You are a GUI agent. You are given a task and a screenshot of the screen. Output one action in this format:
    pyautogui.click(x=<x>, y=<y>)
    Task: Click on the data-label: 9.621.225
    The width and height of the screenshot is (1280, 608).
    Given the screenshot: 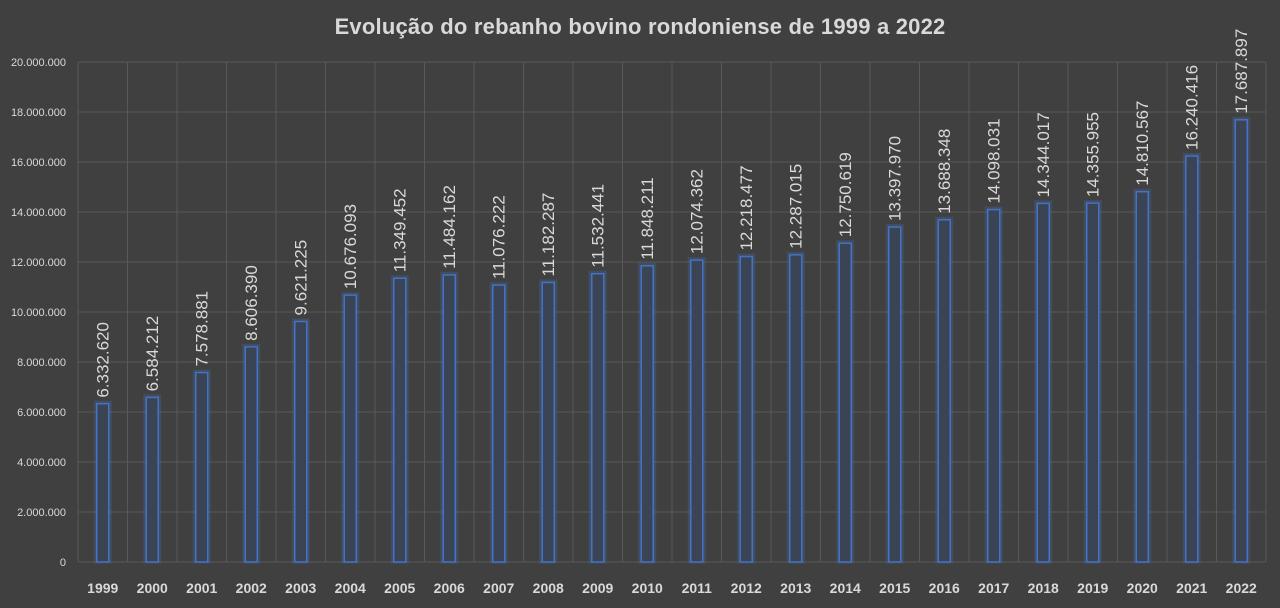 What is the action you would take?
    pyautogui.click(x=301, y=278)
    